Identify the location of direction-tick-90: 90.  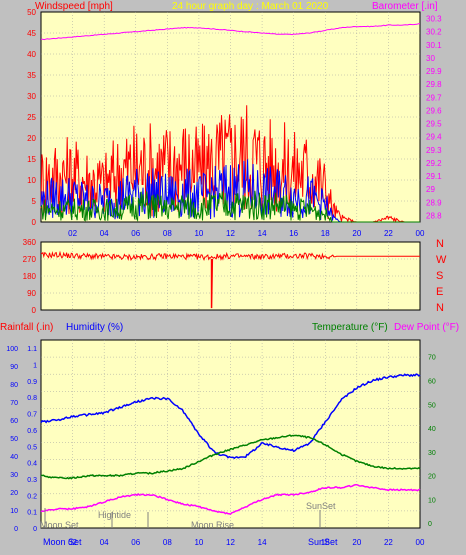
(31, 293).